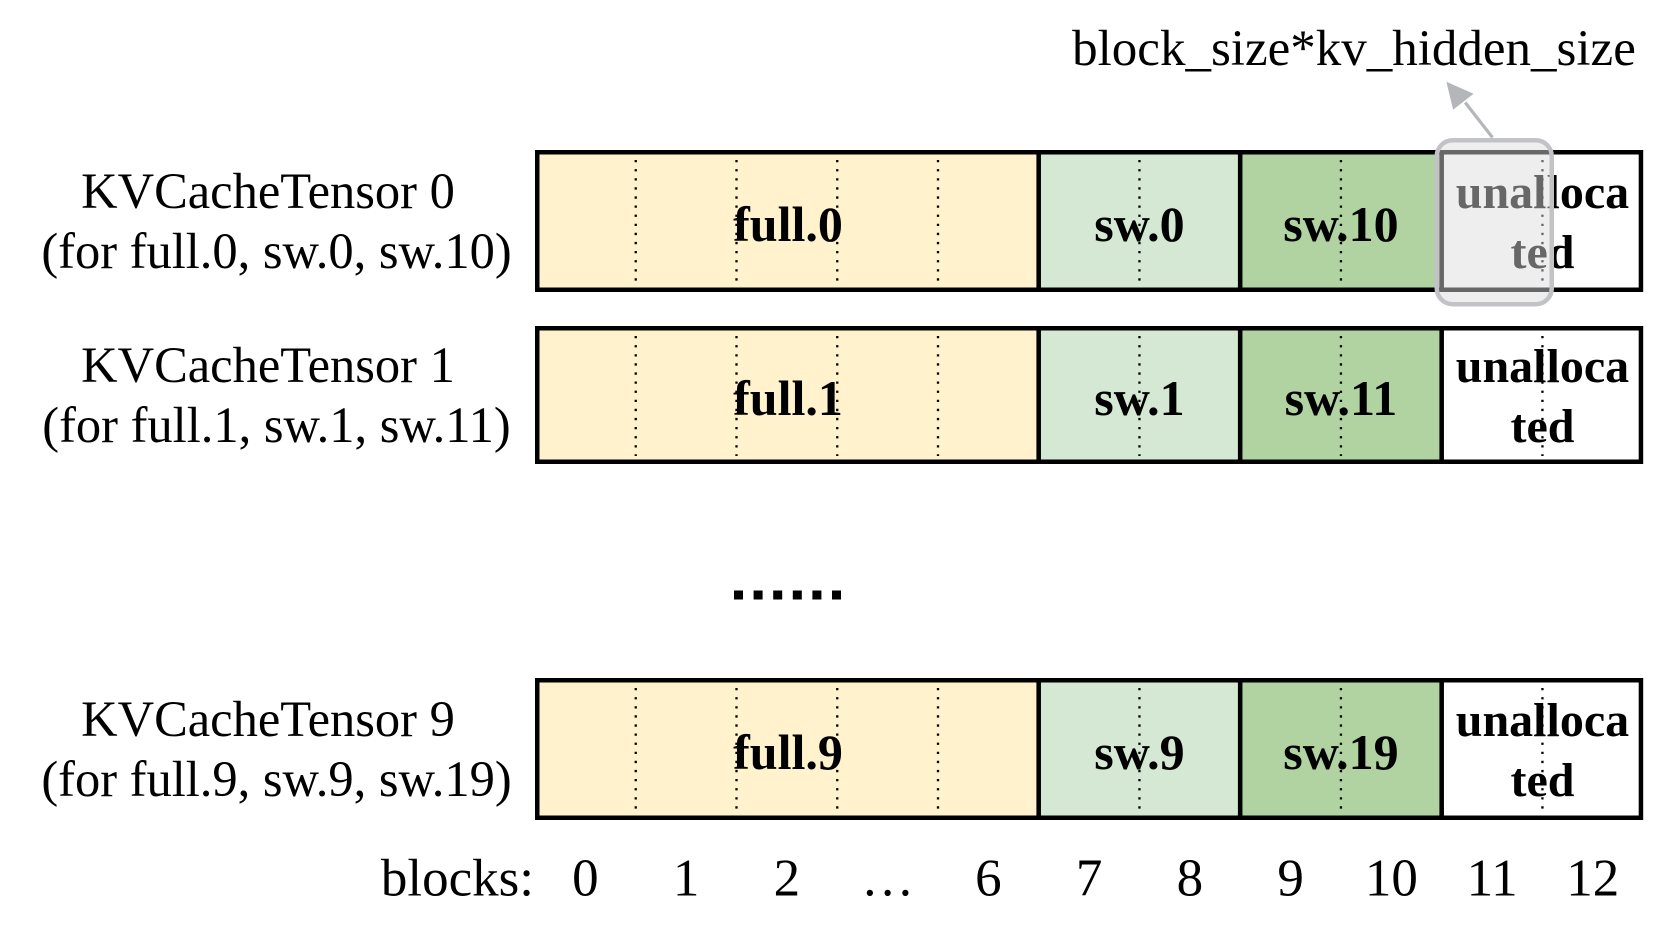  What do you see at coordinates (268, 191) in the screenshot?
I see `svg-text: KVCacheTensor 0` at bounding box center [268, 191].